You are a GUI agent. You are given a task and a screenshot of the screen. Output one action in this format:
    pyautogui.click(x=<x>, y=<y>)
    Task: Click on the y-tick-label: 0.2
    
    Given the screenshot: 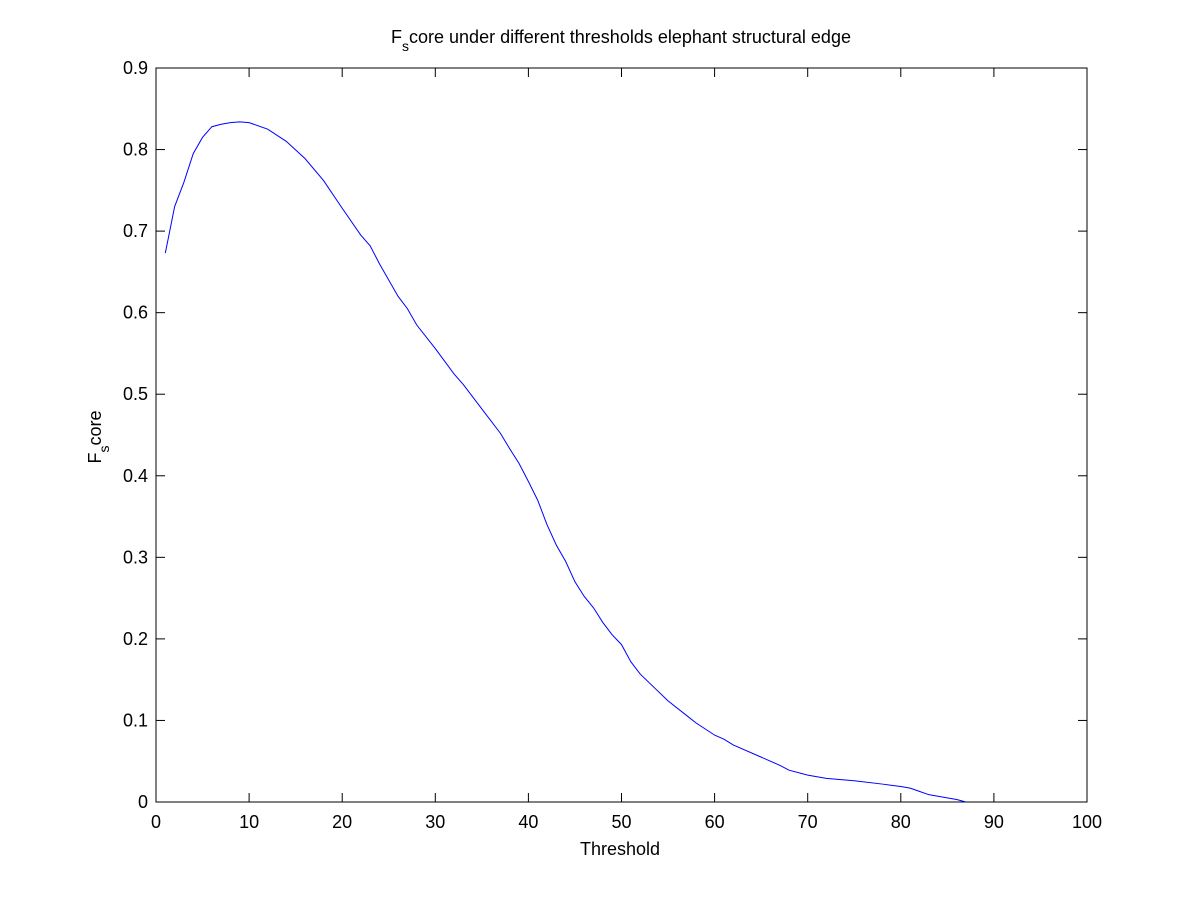 What is the action you would take?
    pyautogui.click(x=135, y=639)
    